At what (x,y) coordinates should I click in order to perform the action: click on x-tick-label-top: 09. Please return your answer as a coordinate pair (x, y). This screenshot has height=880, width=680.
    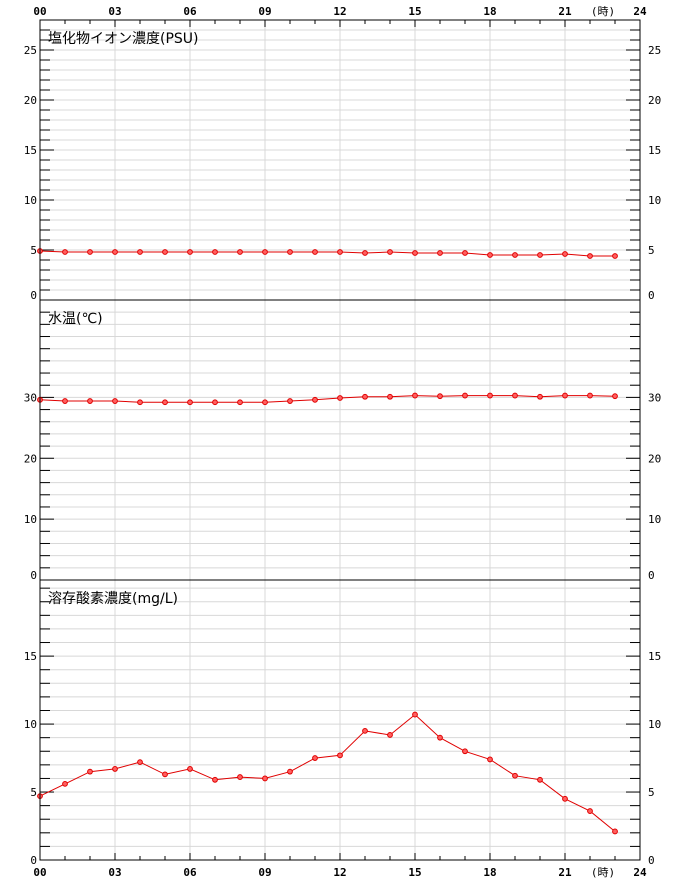
    Looking at the image, I should click on (264, 11).